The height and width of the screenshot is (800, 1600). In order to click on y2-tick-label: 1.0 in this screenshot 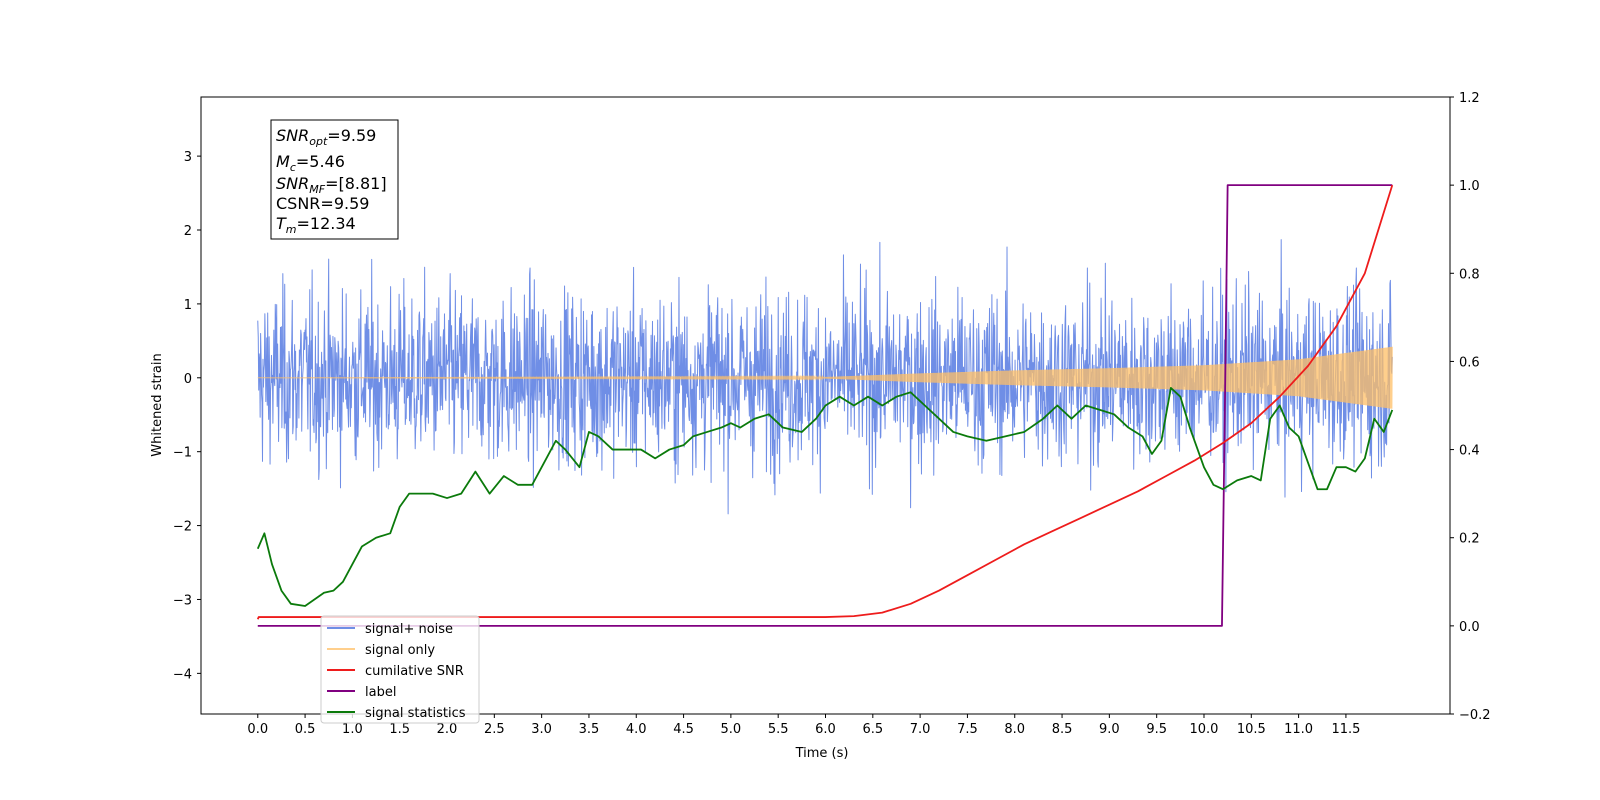, I will do `click(1469, 186)`.